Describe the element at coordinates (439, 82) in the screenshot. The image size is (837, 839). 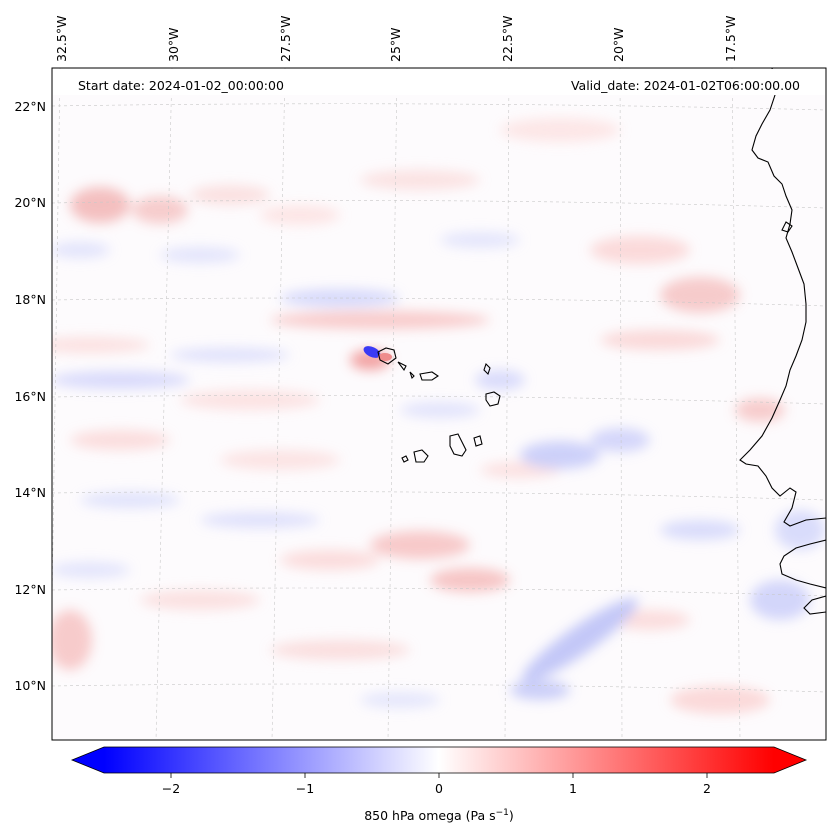
I see `date-header-bar` at that location.